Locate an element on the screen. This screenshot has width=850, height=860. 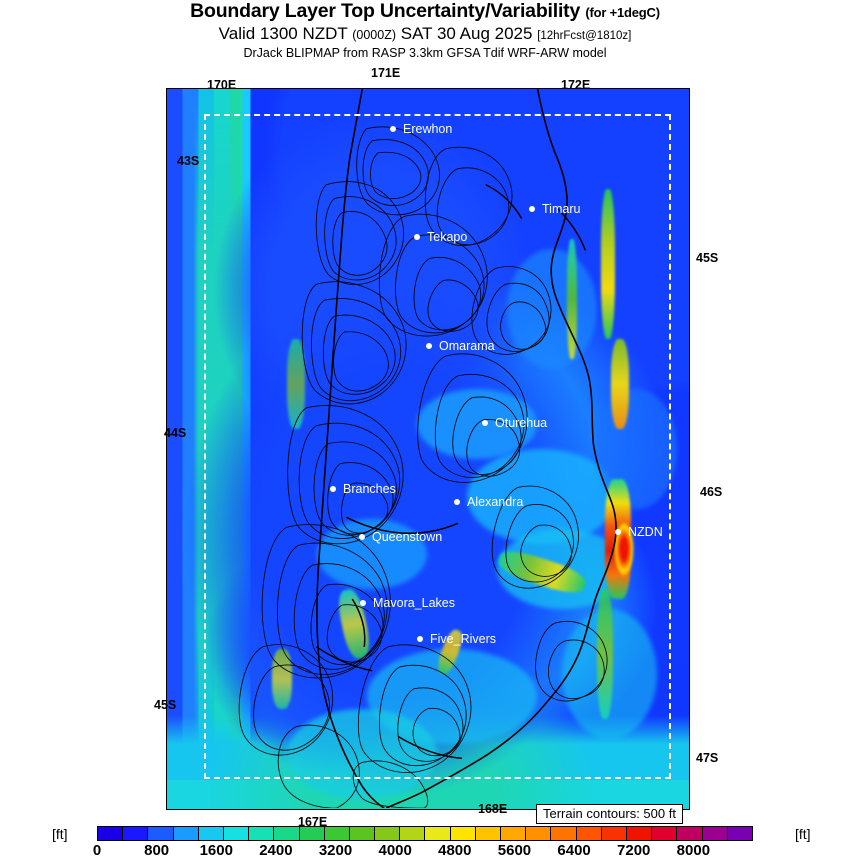
coordinate-label: 47S is located at coordinates (707, 758).